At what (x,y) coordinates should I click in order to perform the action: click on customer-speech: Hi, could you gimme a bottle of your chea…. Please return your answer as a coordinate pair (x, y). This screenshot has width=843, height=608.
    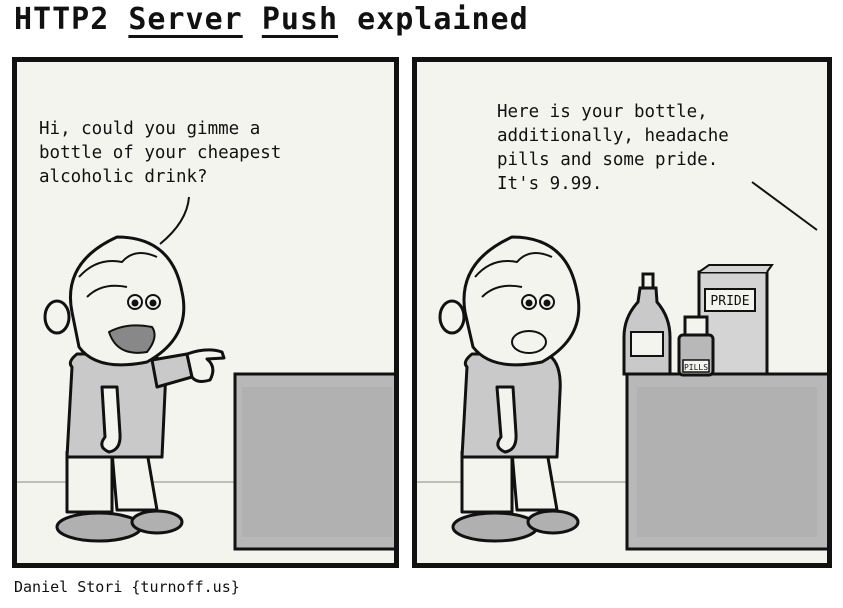
    Looking at the image, I should click on (160, 153).